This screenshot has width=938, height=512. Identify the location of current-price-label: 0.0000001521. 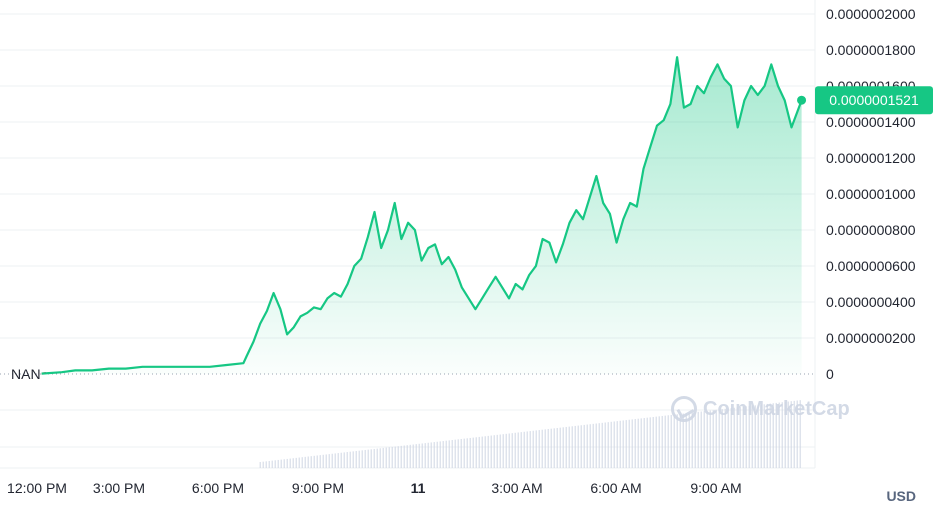
(874, 100).